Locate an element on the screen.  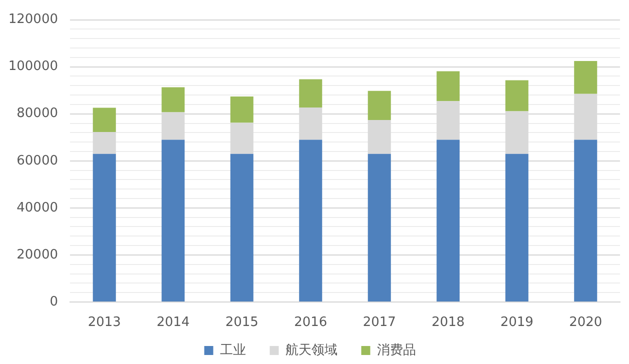
legend-label: 消费品 is located at coordinates (396, 350).